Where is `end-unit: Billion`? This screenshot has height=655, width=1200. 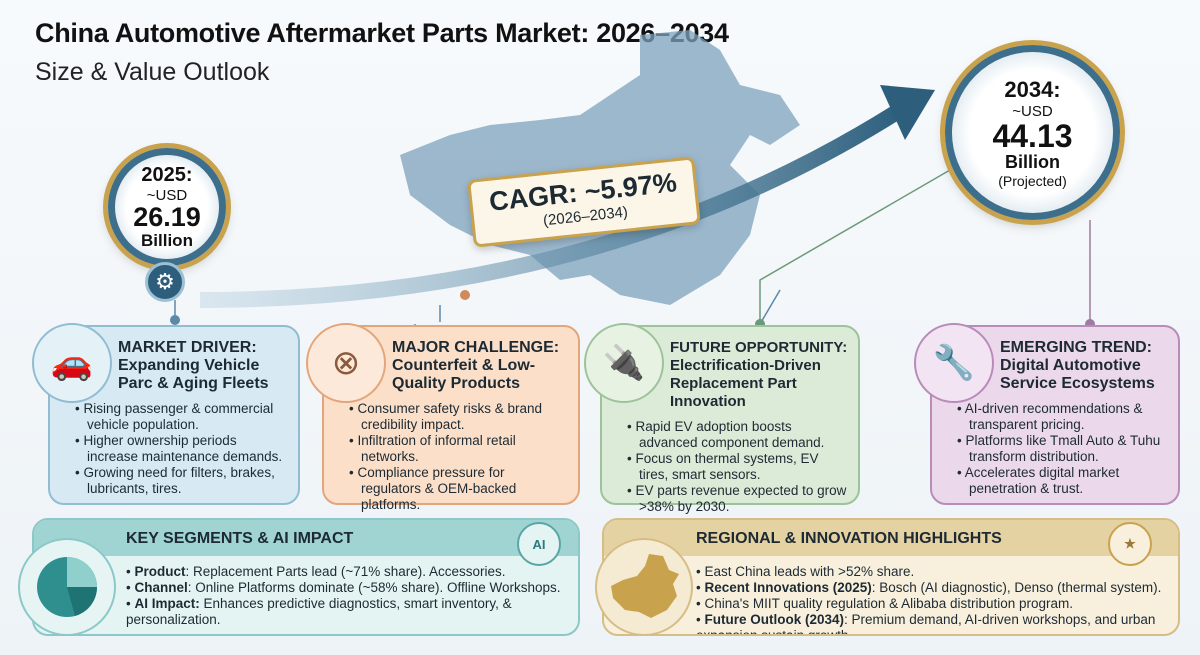
end-unit: Billion is located at coordinates (1032, 161).